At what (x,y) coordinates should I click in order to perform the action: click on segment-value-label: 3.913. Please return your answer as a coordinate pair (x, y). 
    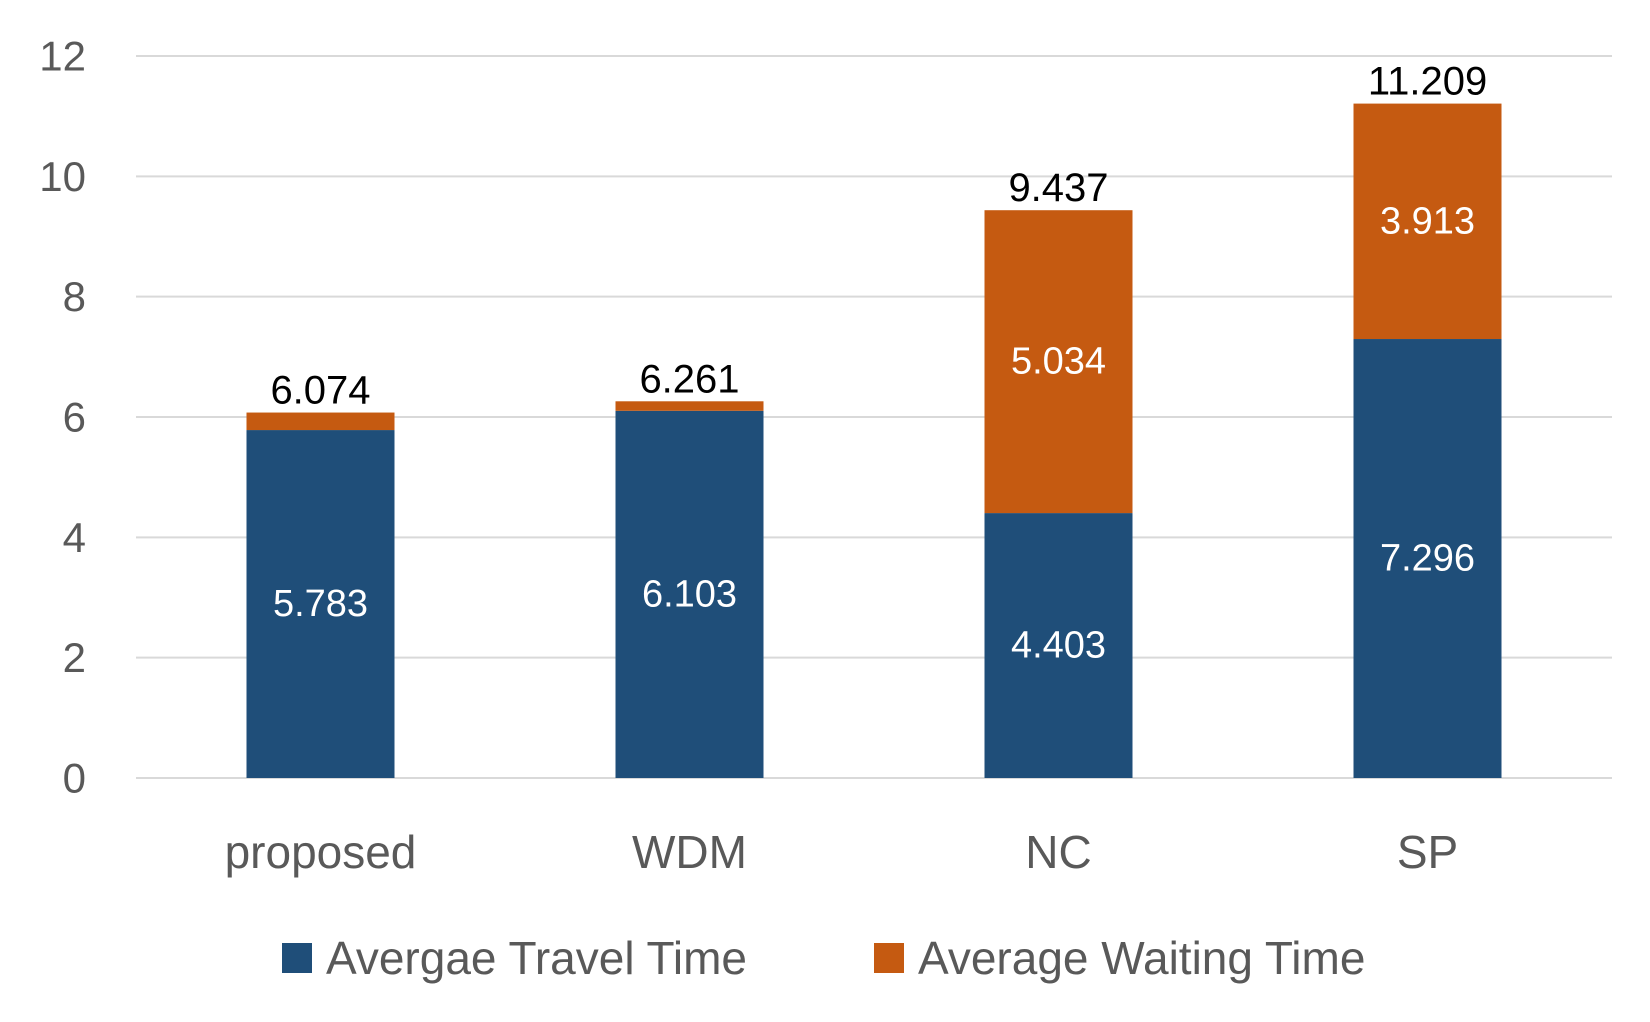
    Looking at the image, I should click on (1427, 221).